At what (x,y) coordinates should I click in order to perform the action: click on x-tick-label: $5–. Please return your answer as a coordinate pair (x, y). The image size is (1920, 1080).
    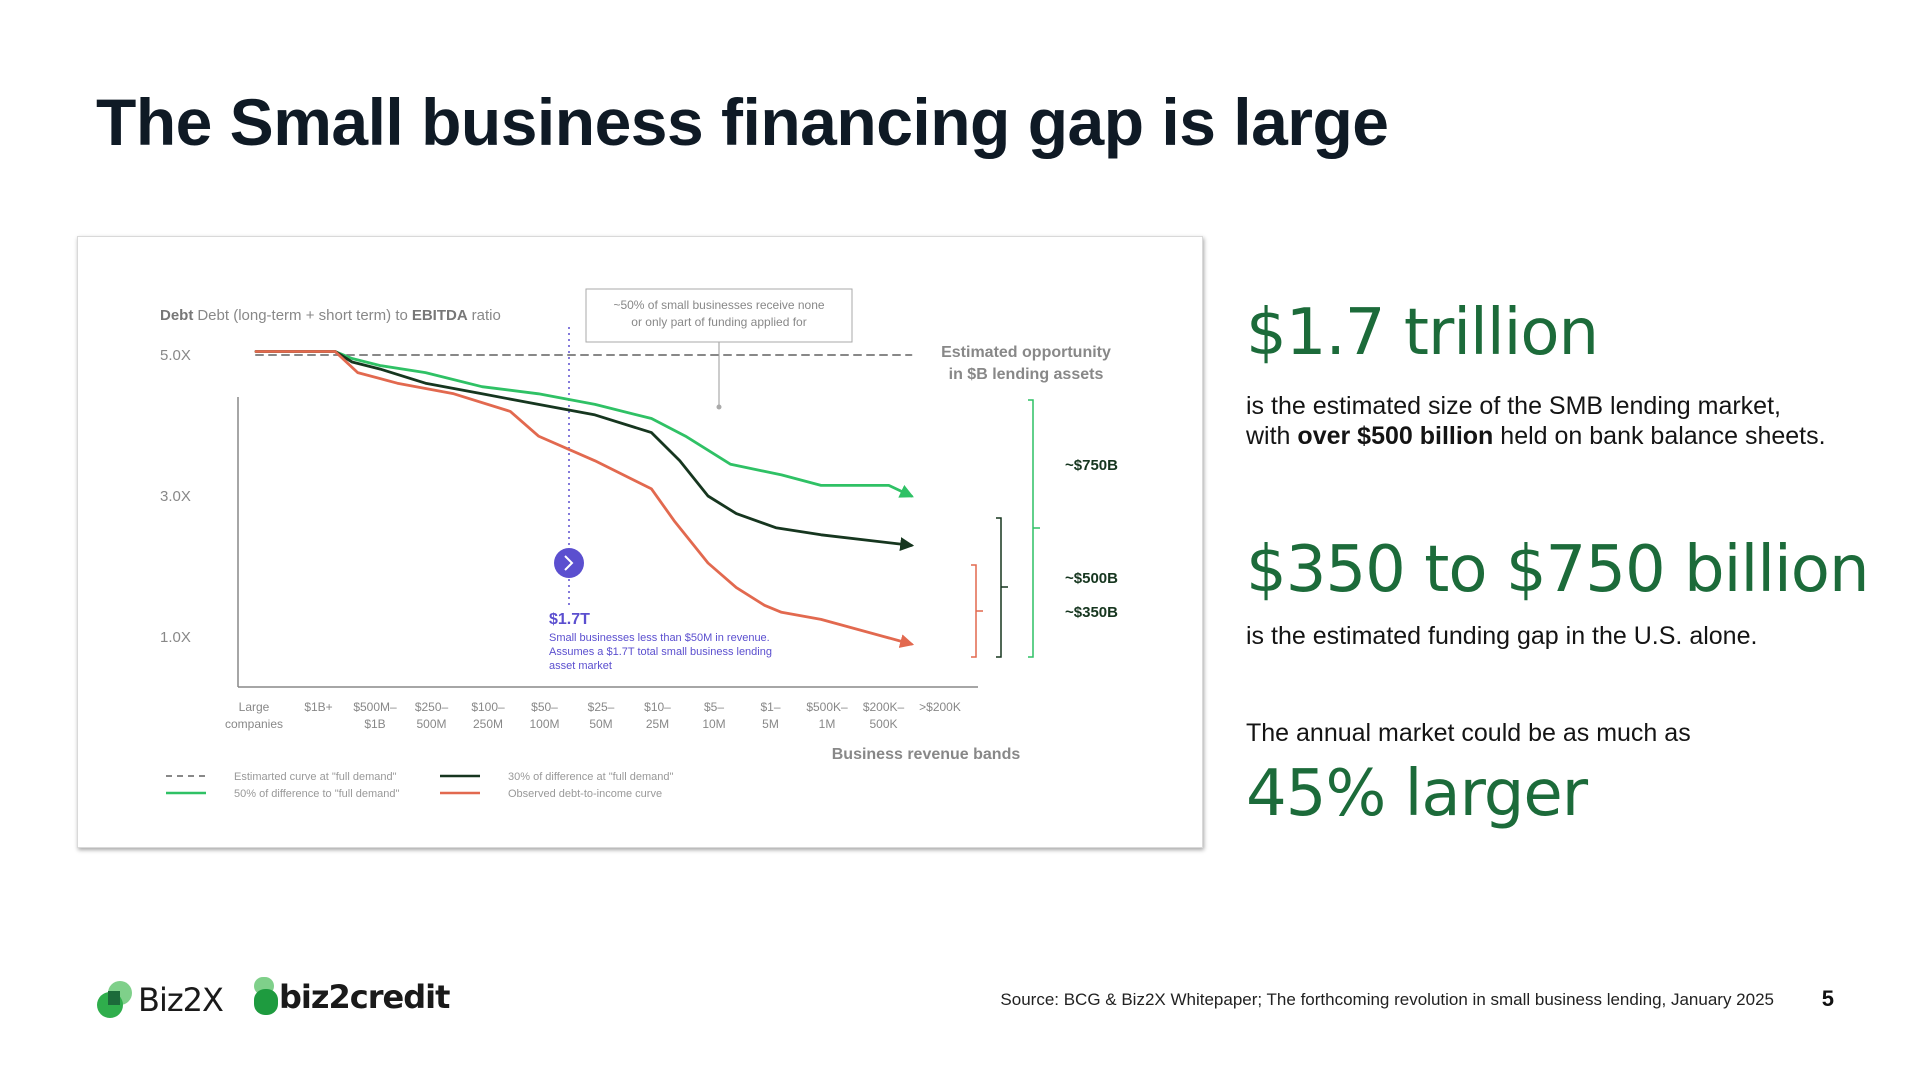
    Looking at the image, I should click on (714, 707).